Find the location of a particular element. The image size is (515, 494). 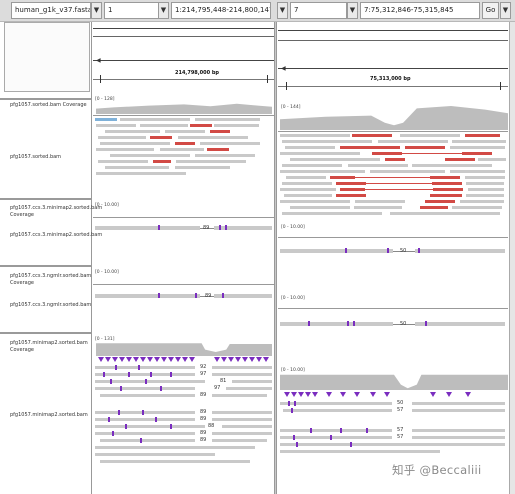

right-locus-input: 7:75,312,846-75,315,845 is located at coordinates (420, 10).